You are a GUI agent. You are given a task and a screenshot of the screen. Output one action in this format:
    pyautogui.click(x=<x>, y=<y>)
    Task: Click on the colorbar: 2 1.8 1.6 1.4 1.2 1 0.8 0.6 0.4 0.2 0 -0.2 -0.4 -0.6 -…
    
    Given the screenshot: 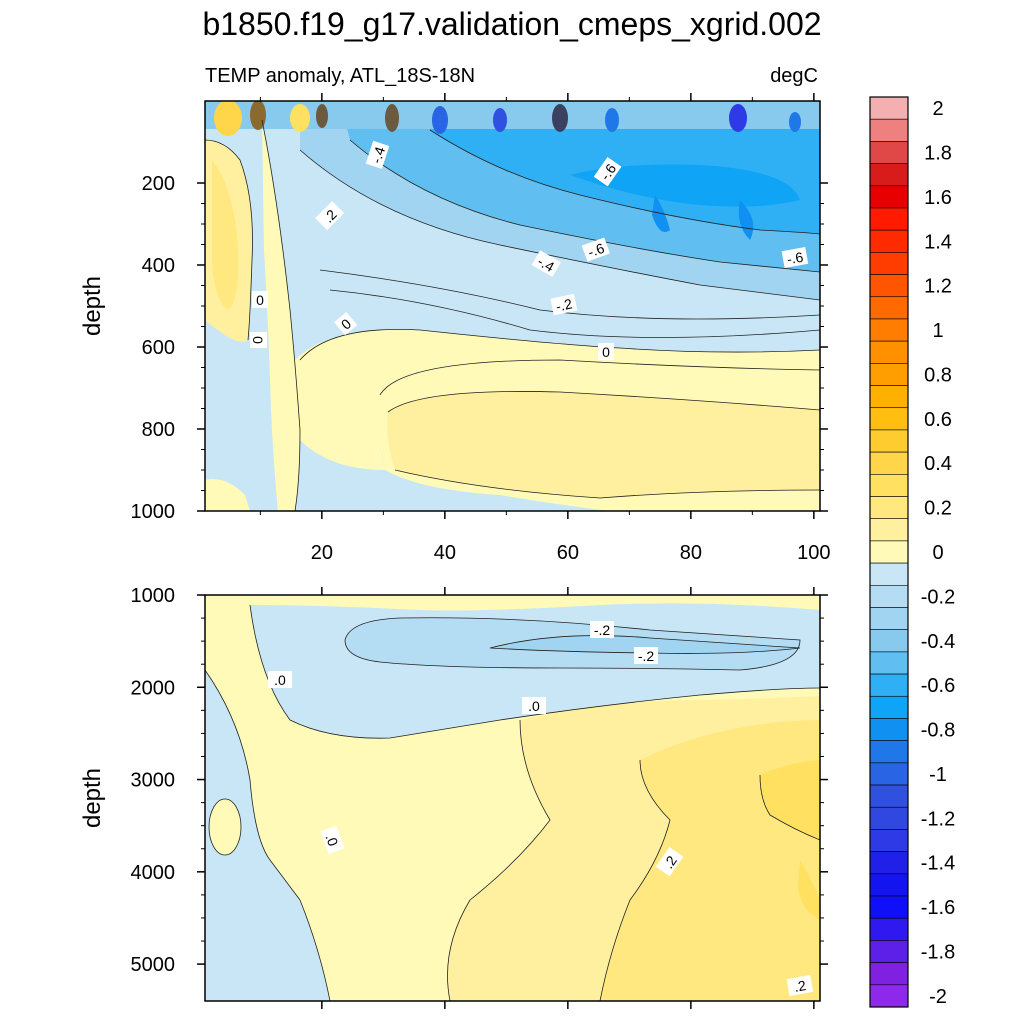 What is the action you would take?
    pyautogui.click(x=912, y=552)
    